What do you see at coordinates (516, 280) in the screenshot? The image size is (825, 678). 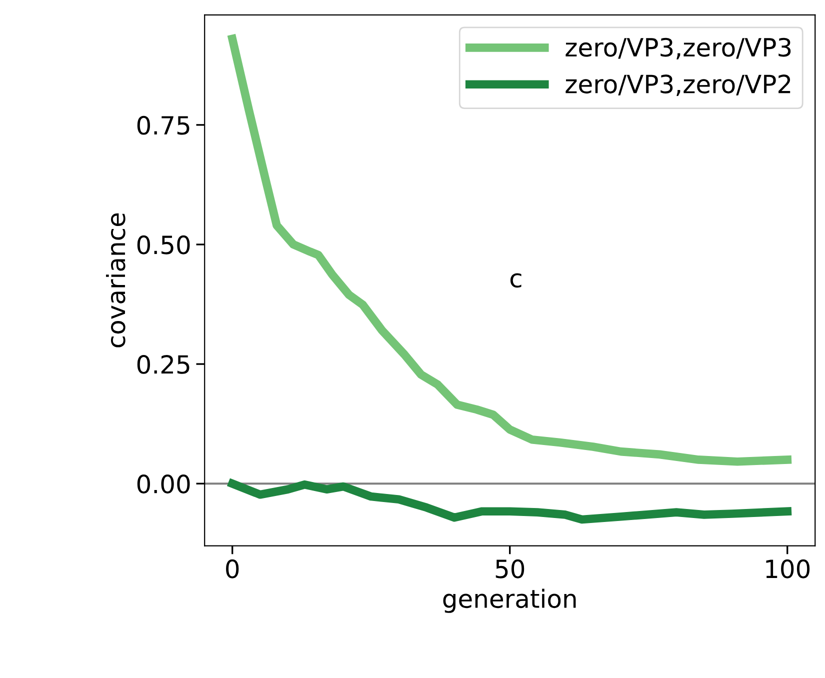 I see `annotation: c` at bounding box center [516, 280].